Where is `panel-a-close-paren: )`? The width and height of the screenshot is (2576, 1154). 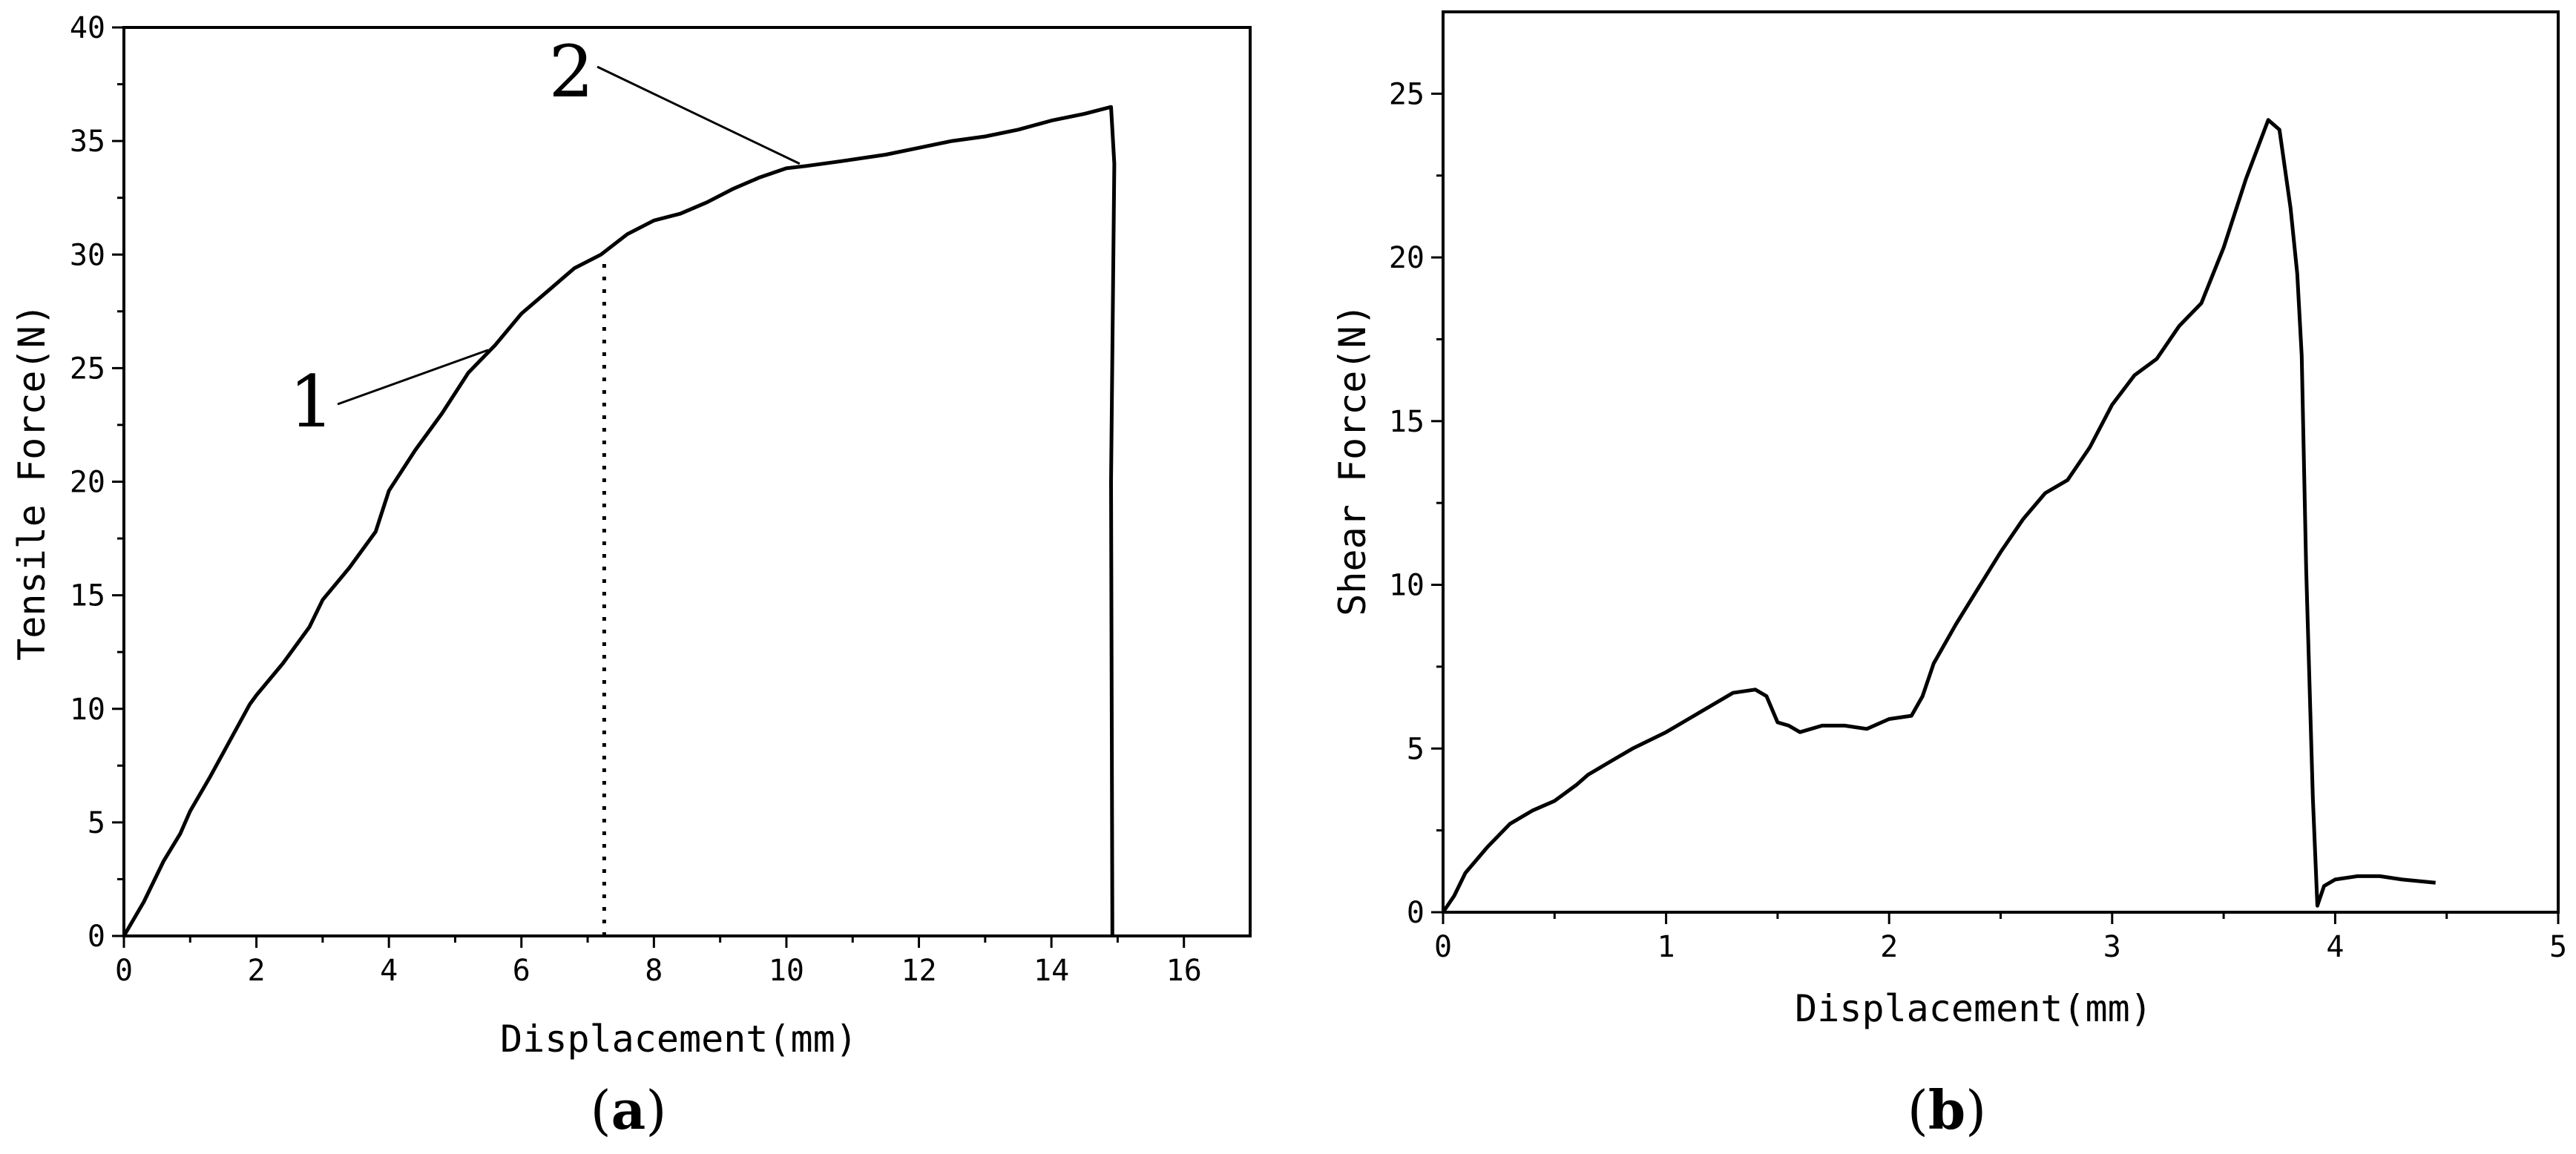
panel-a-close-paren: ) is located at coordinates (655, 1110).